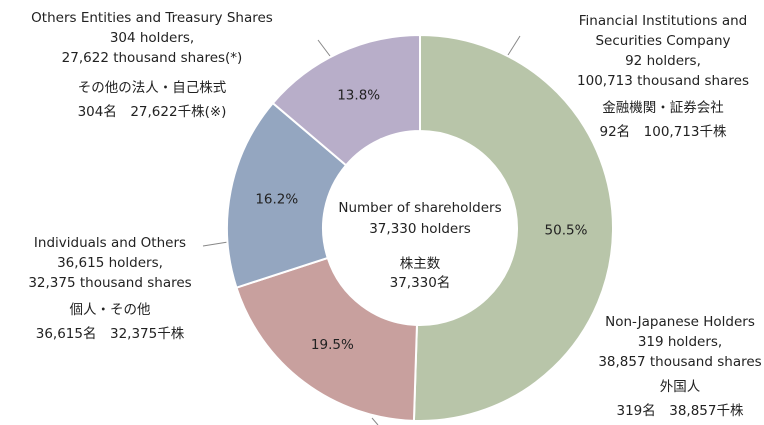 This screenshot has width=764, height=425. Describe the element at coordinates (276, 200) in the screenshot. I see `value-label: 16.2%` at that location.